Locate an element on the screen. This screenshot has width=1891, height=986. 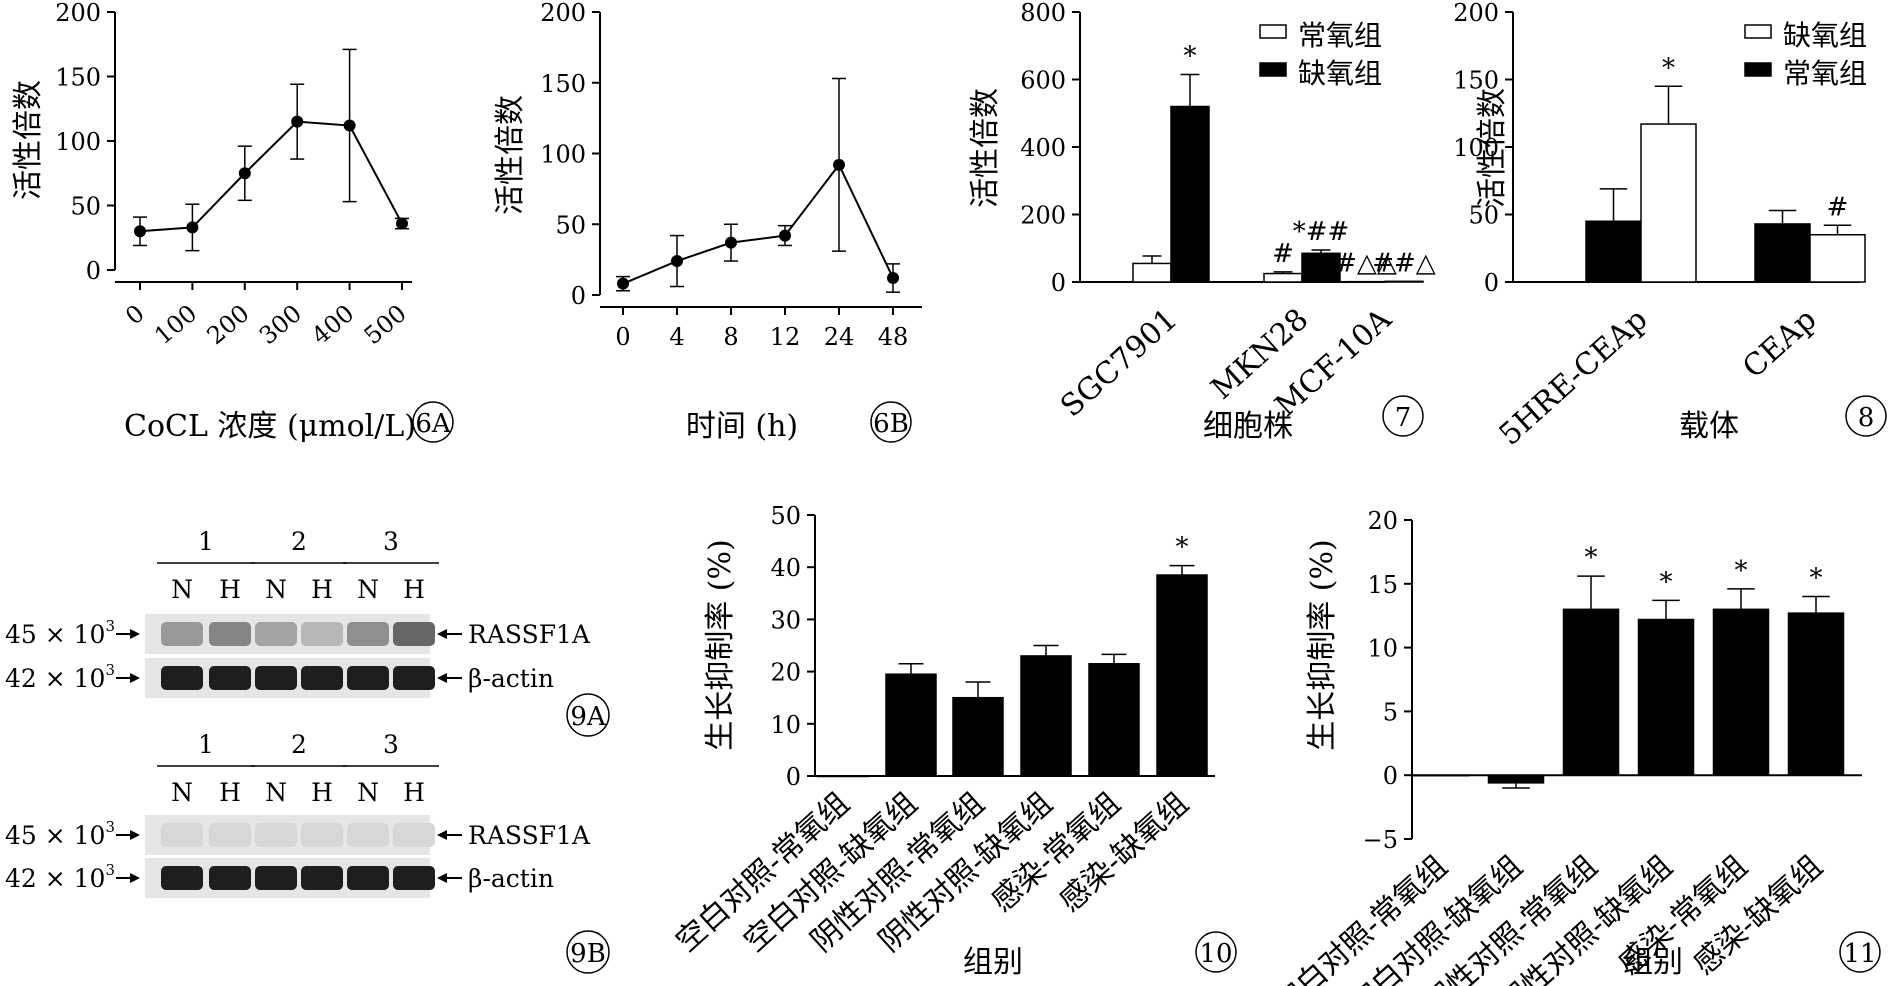
protein-label: RASSF1A is located at coordinates (529, 634).